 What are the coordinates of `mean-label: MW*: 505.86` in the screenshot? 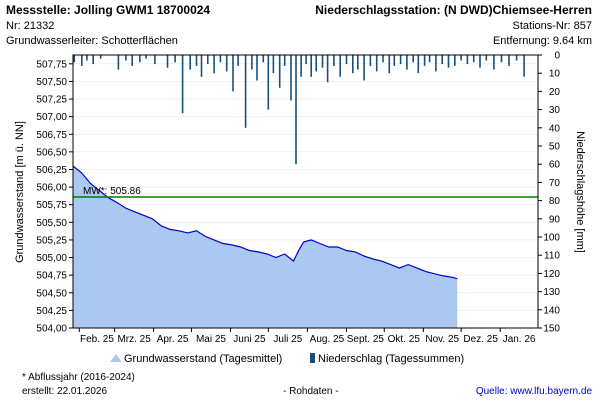 It's located at (112, 191).